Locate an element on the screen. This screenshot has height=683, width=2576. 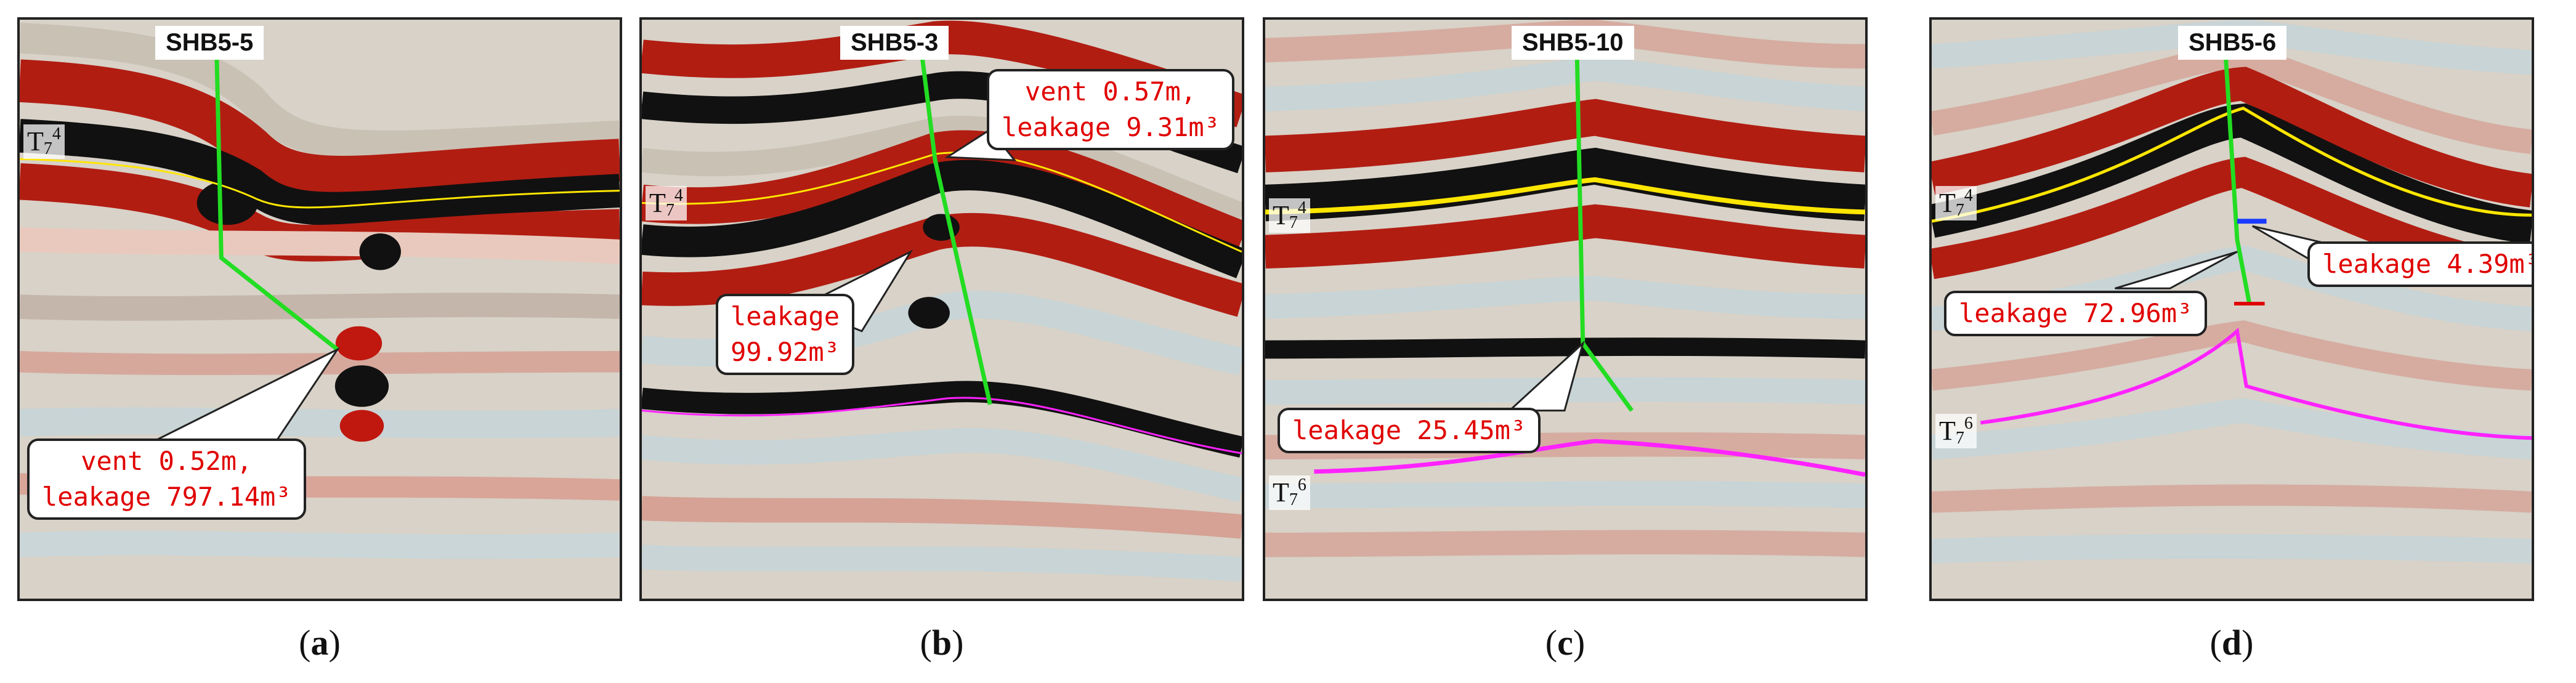
caption-letter: c is located at coordinates (1565, 643).